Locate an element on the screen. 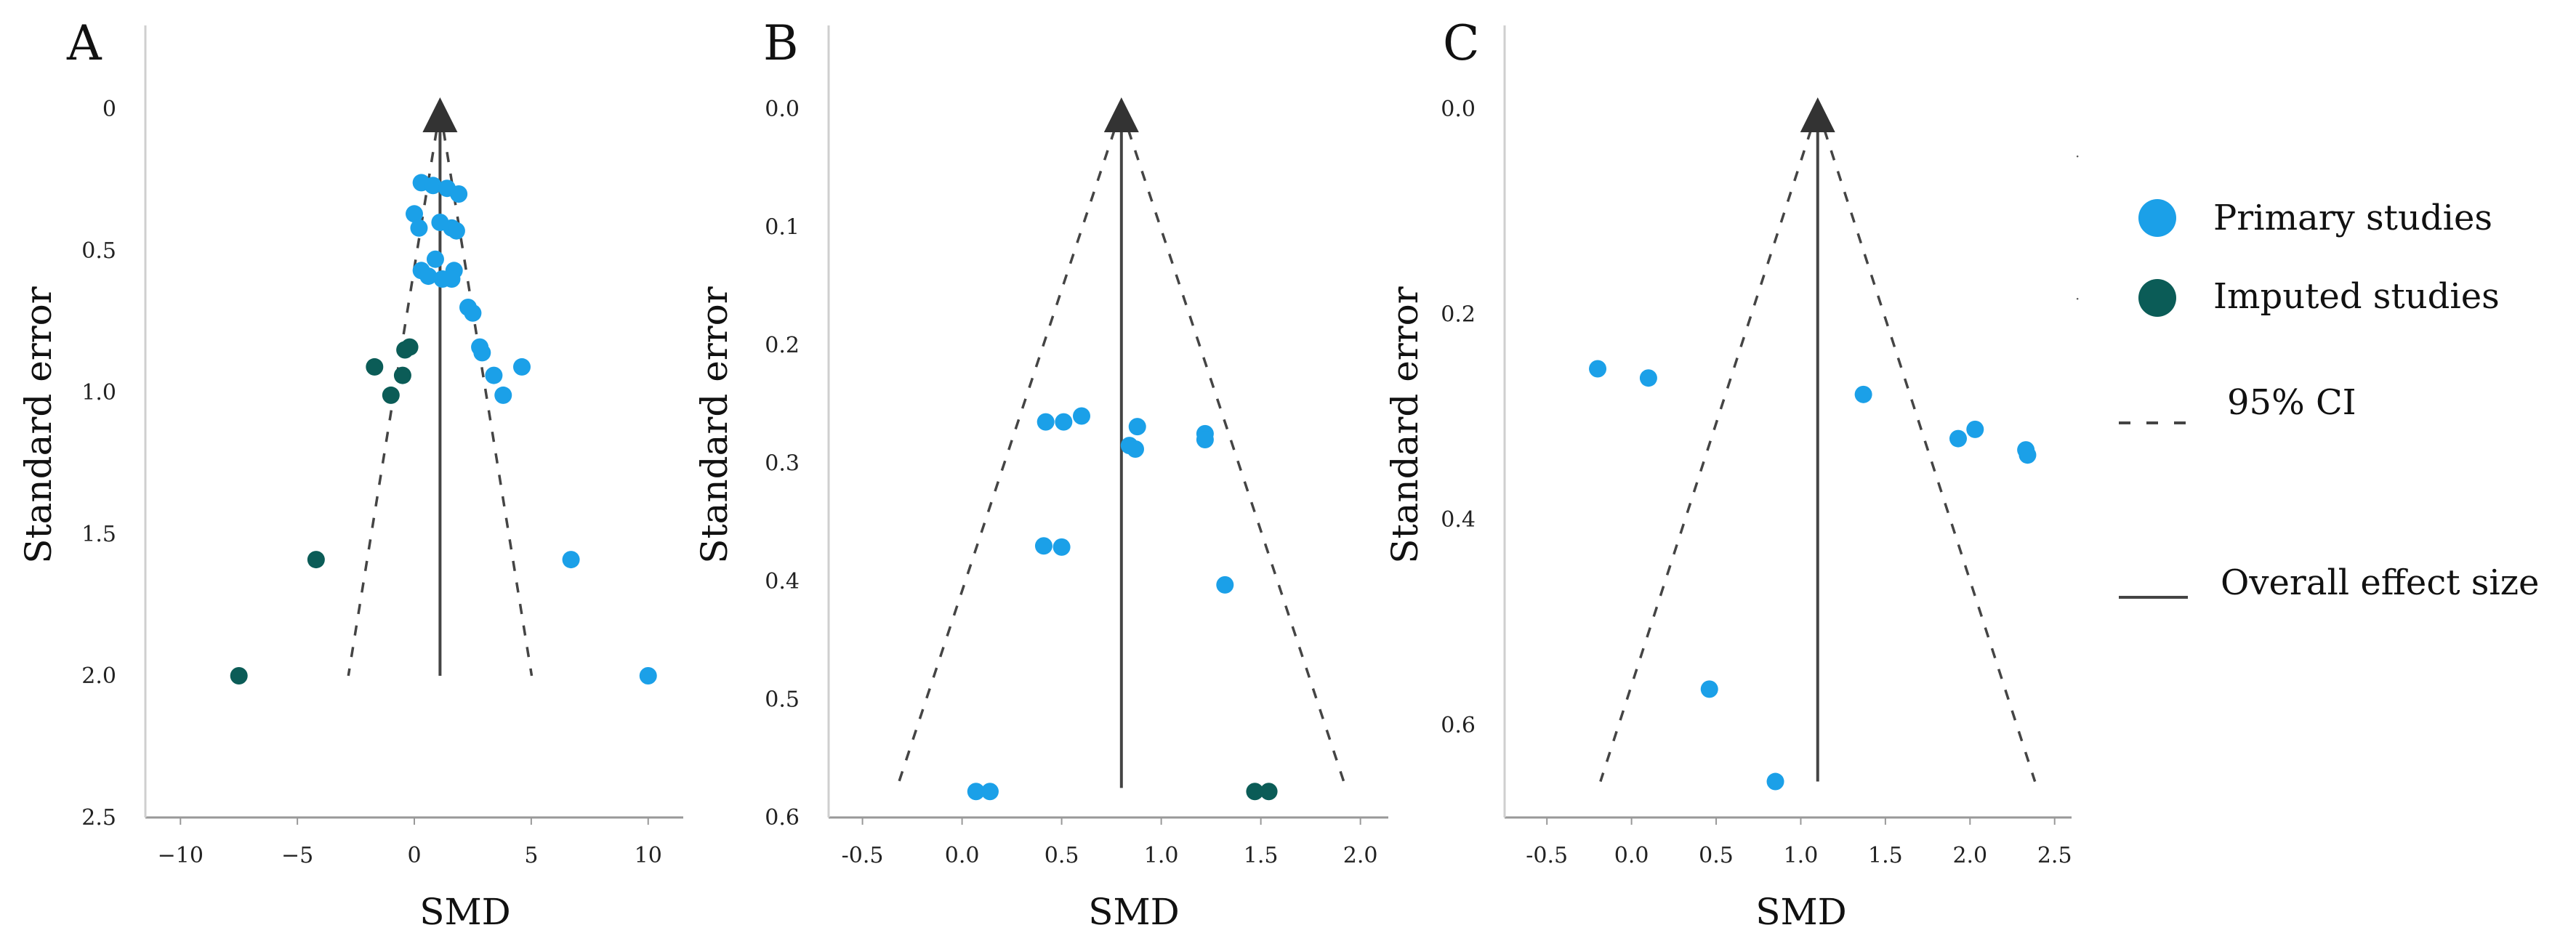 The width and height of the screenshot is (2576, 949). panel-b-x-tick-label: 1.5 is located at coordinates (1261, 855).